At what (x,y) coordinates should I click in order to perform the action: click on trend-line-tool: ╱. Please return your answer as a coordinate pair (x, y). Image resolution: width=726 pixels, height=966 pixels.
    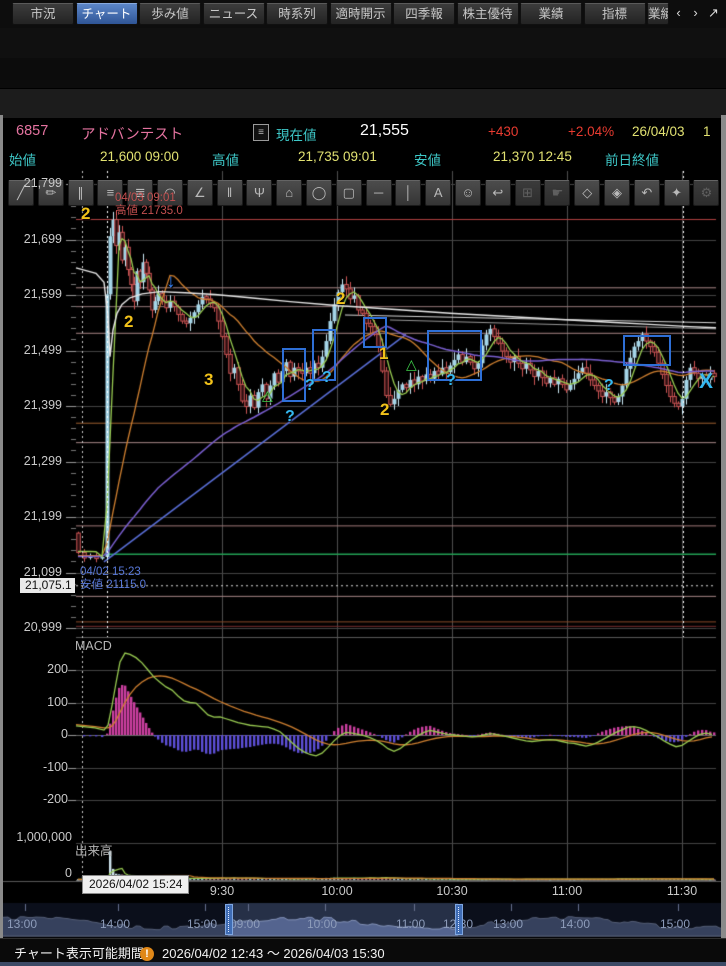
    Looking at the image, I should click on (21, 193).